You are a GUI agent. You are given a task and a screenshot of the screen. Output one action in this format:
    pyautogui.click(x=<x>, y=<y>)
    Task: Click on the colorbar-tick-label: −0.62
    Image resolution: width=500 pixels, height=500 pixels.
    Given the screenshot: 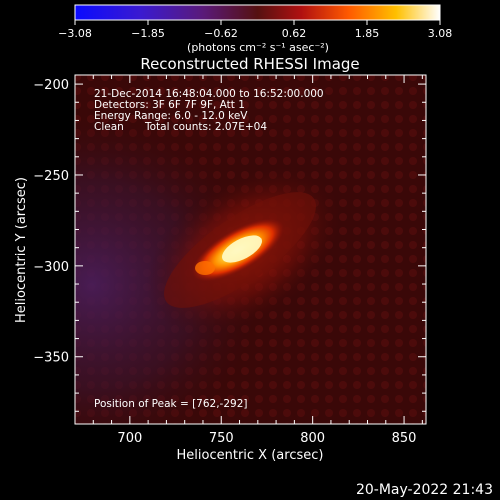 What is the action you would take?
    pyautogui.click(x=221, y=33)
    